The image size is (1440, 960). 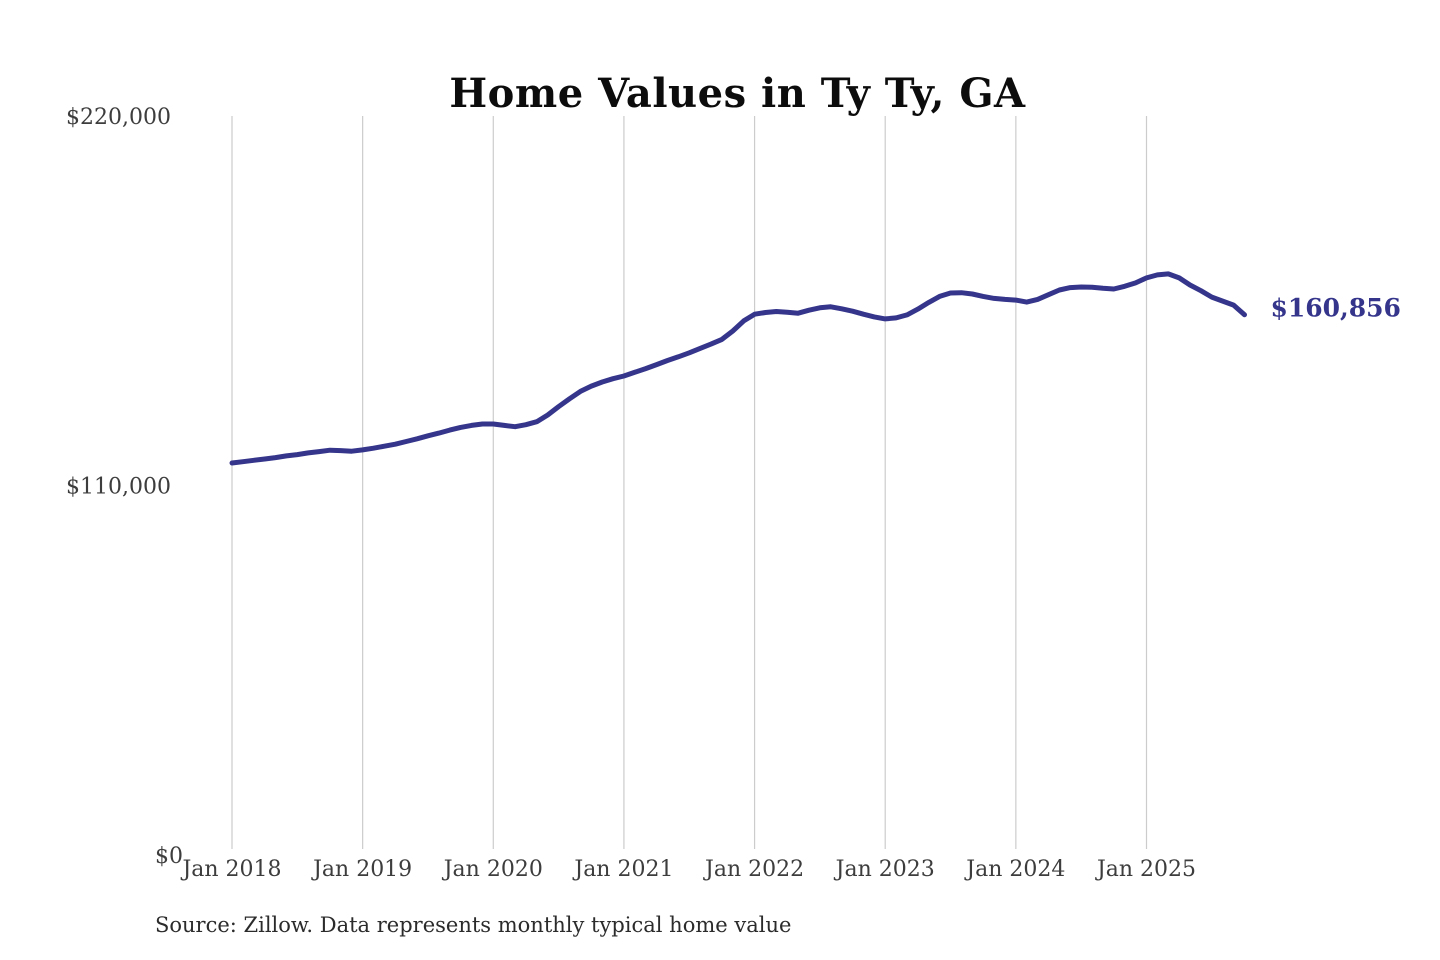 What do you see at coordinates (169, 856) in the screenshot?
I see `y-axis-tick-label: $0` at bounding box center [169, 856].